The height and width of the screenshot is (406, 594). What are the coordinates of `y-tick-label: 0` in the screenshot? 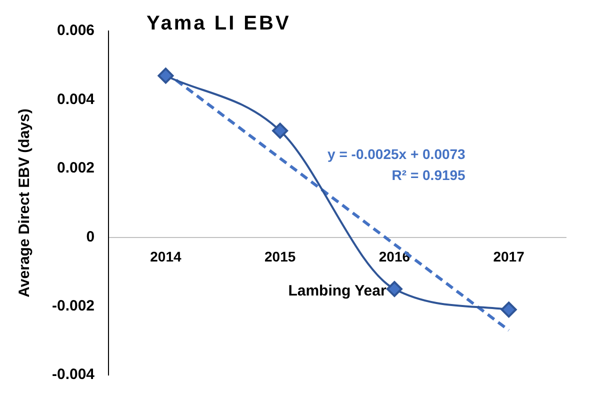 It's located at (90, 237).